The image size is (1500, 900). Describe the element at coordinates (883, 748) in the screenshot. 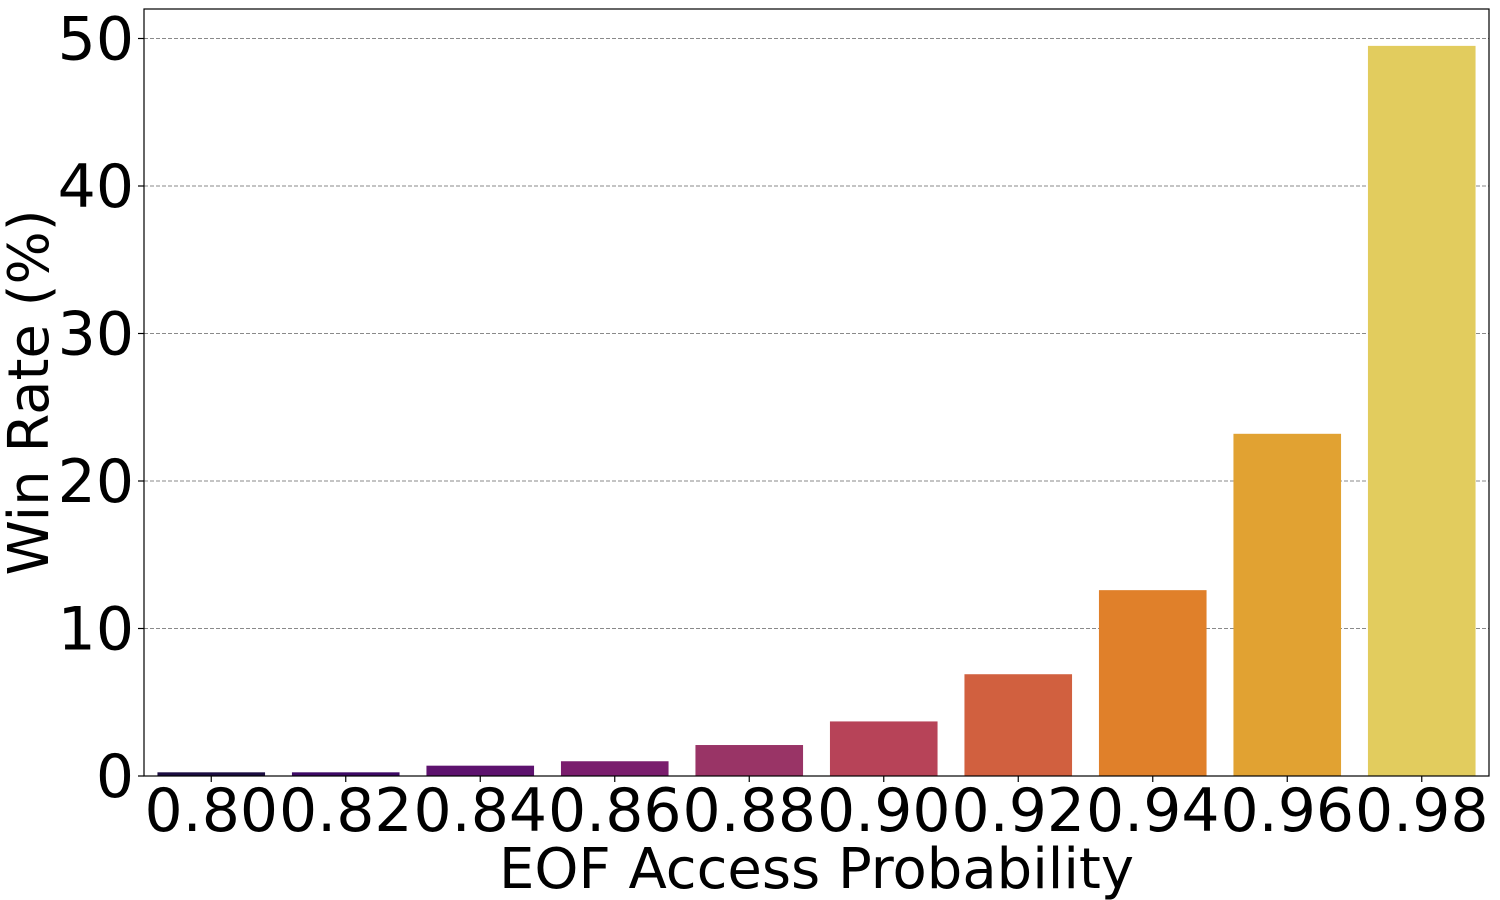

I see `bar-0.90` at that location.